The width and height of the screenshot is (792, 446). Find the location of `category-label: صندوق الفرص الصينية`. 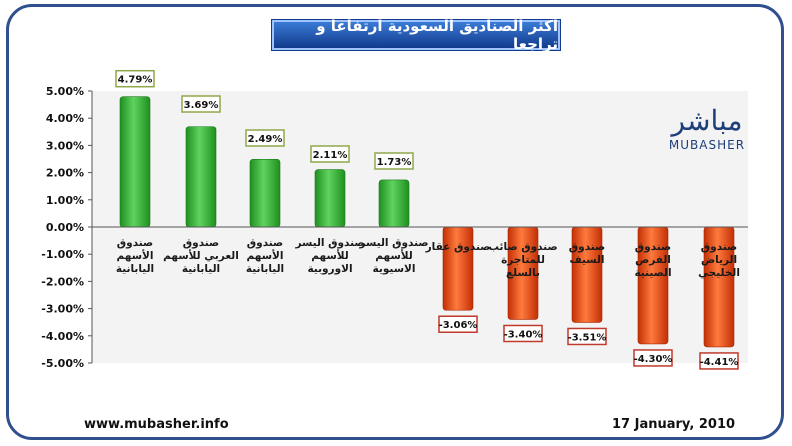

category-label: صندوق الفرص الصينية is located at coordinates (652, 260).